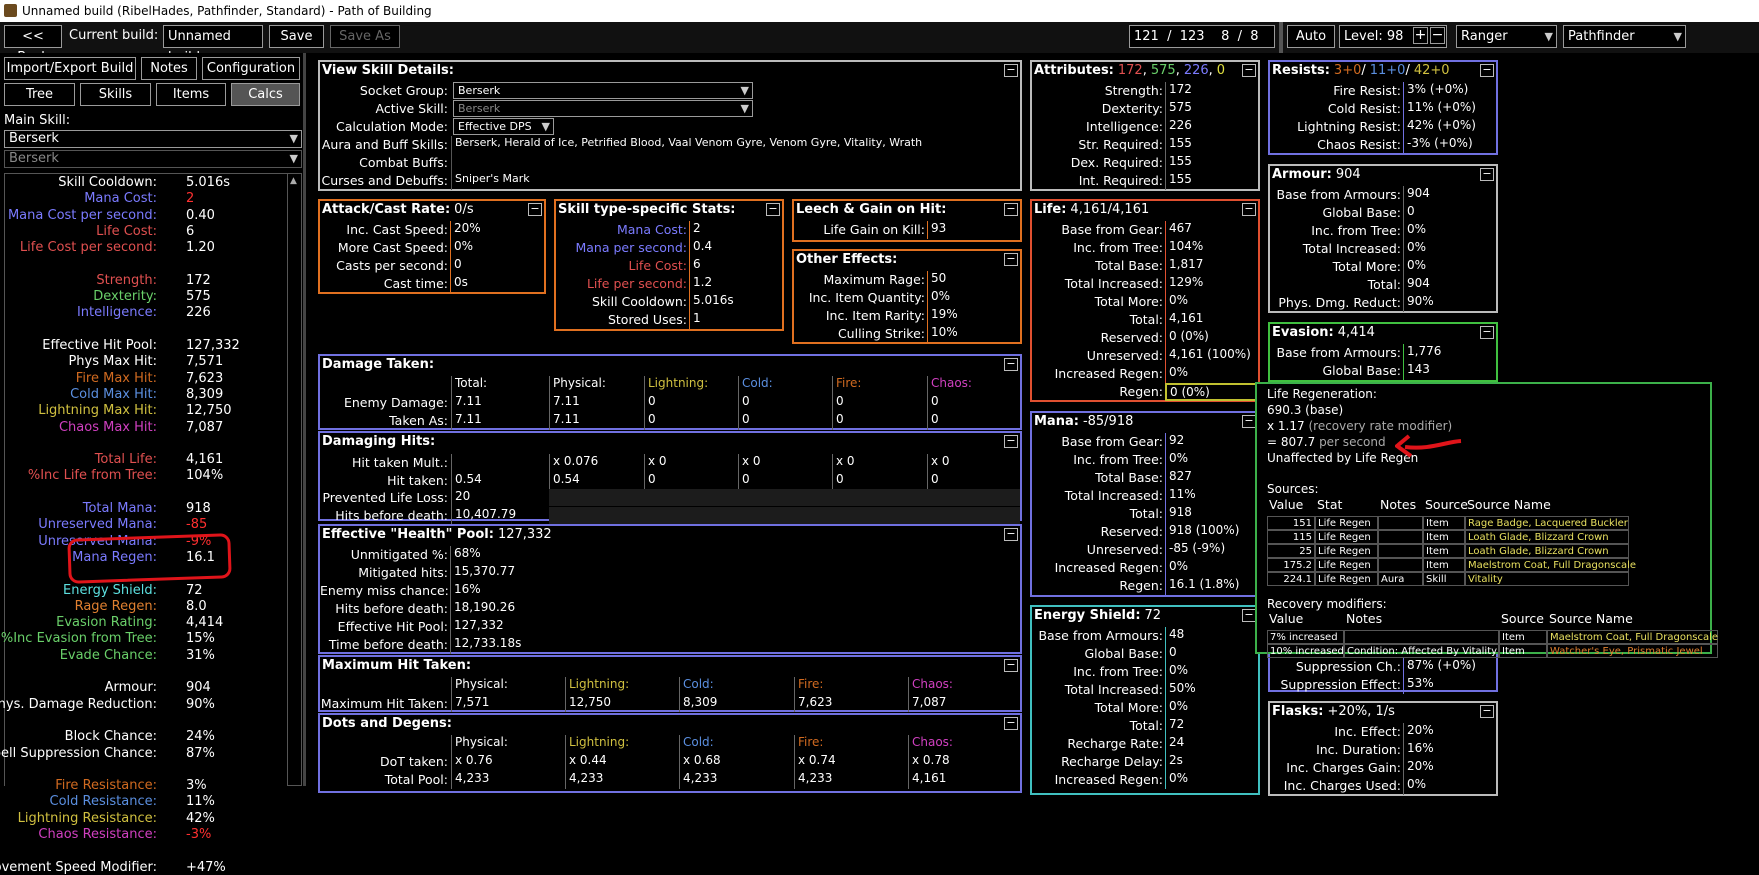 The image size is (1759, 875). What do you see at coordinates (1011, 209) in the screenshot?
I see `leech-gain-collapse-icon: −` at bounding box center [1011, 209].